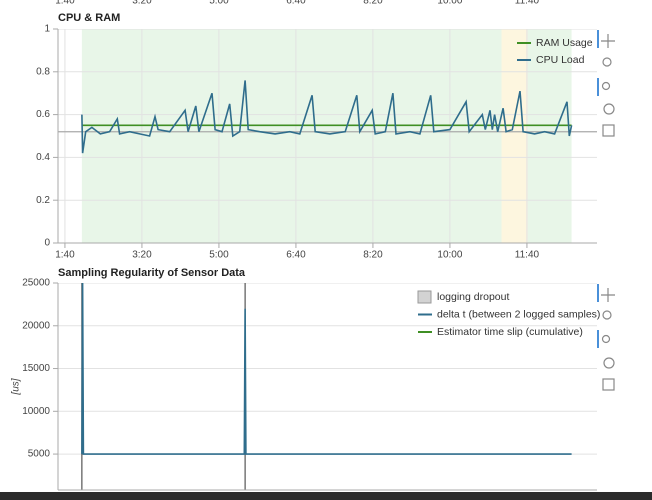  I want to click on y-tick-label: 1, so click(47, 29).